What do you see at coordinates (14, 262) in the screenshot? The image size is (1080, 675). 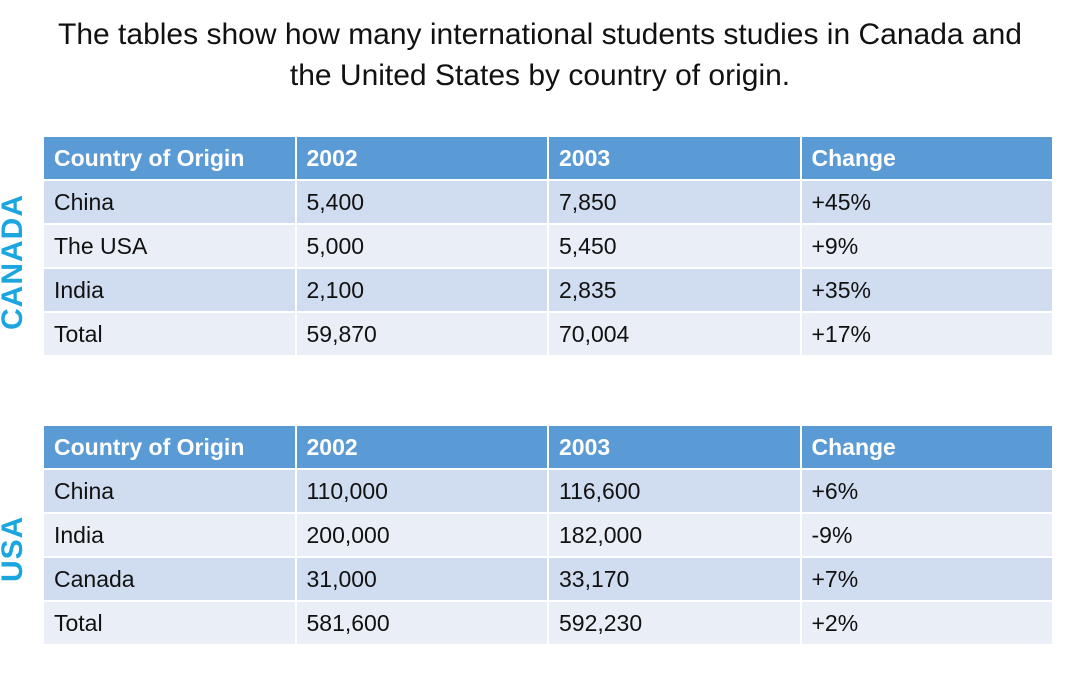 I see `canada-side-label: CANADA` at bounding box center [14, 262].